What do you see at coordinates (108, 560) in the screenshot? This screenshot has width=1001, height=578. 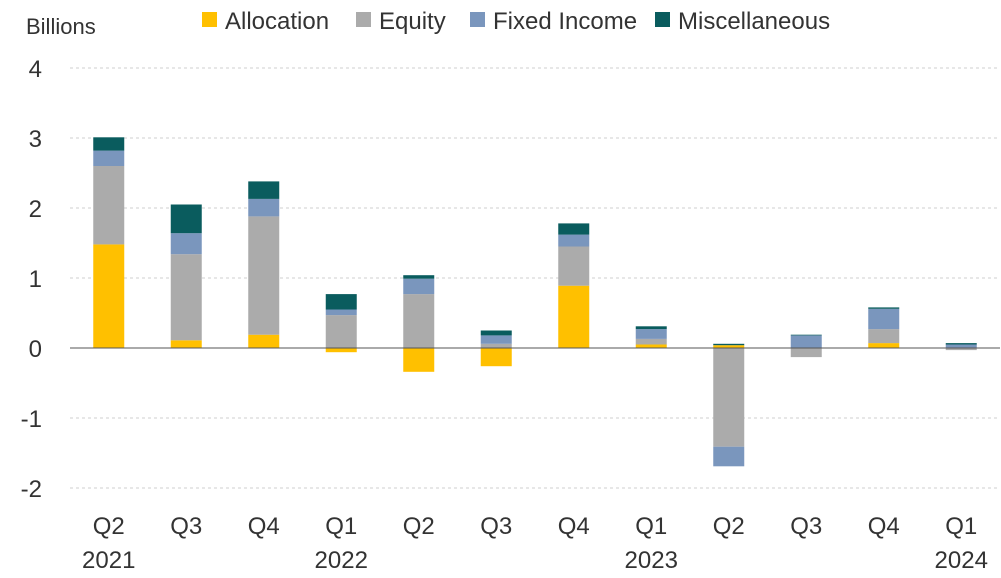 I see `x-tick-year-label: 2021` at bounding box center [108, 560].